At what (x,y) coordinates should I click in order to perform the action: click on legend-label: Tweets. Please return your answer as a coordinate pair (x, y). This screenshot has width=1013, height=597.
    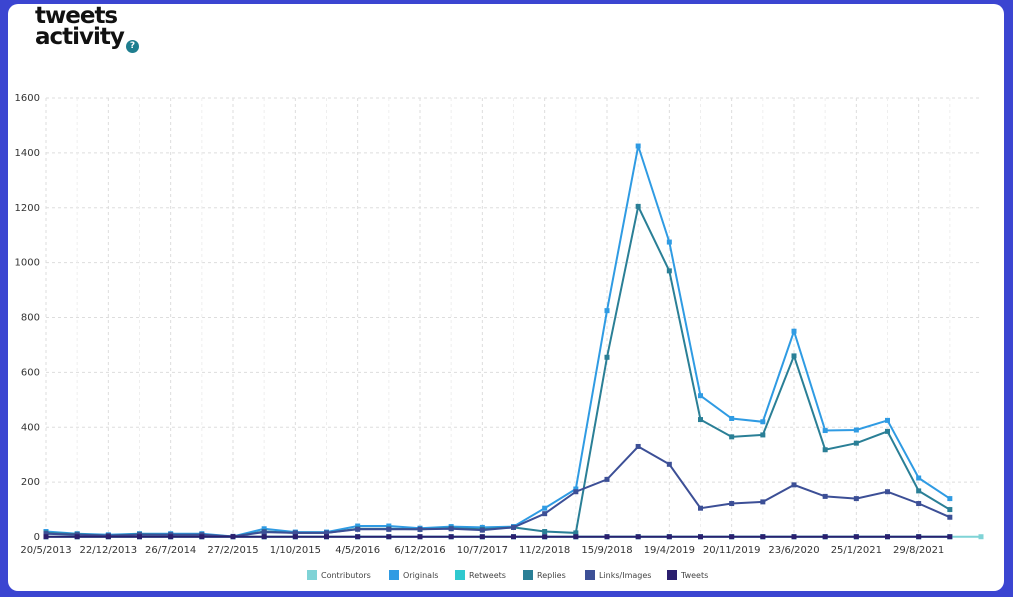
    Looking at the image, I should click on (694, 575).